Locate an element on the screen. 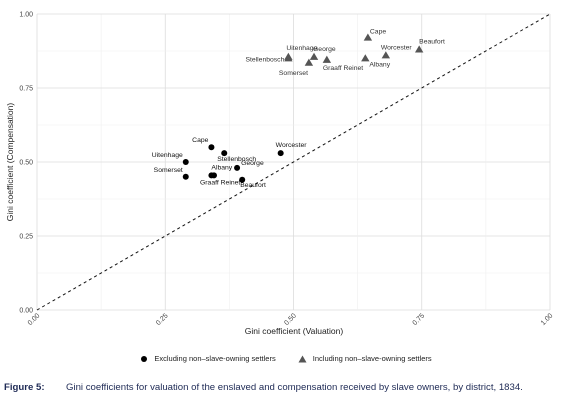 The width and height of the screenshot is (572, 406). legend-item-including: Including non–slave-owning settlers is located at coordinates (365, 358).